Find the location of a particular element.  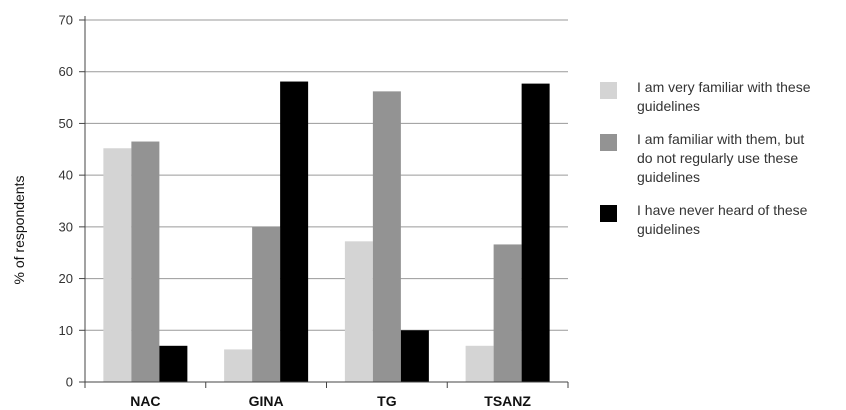

legend-item-never-heard: I have never heard of these guidelines is located at coordinates (722, 220).